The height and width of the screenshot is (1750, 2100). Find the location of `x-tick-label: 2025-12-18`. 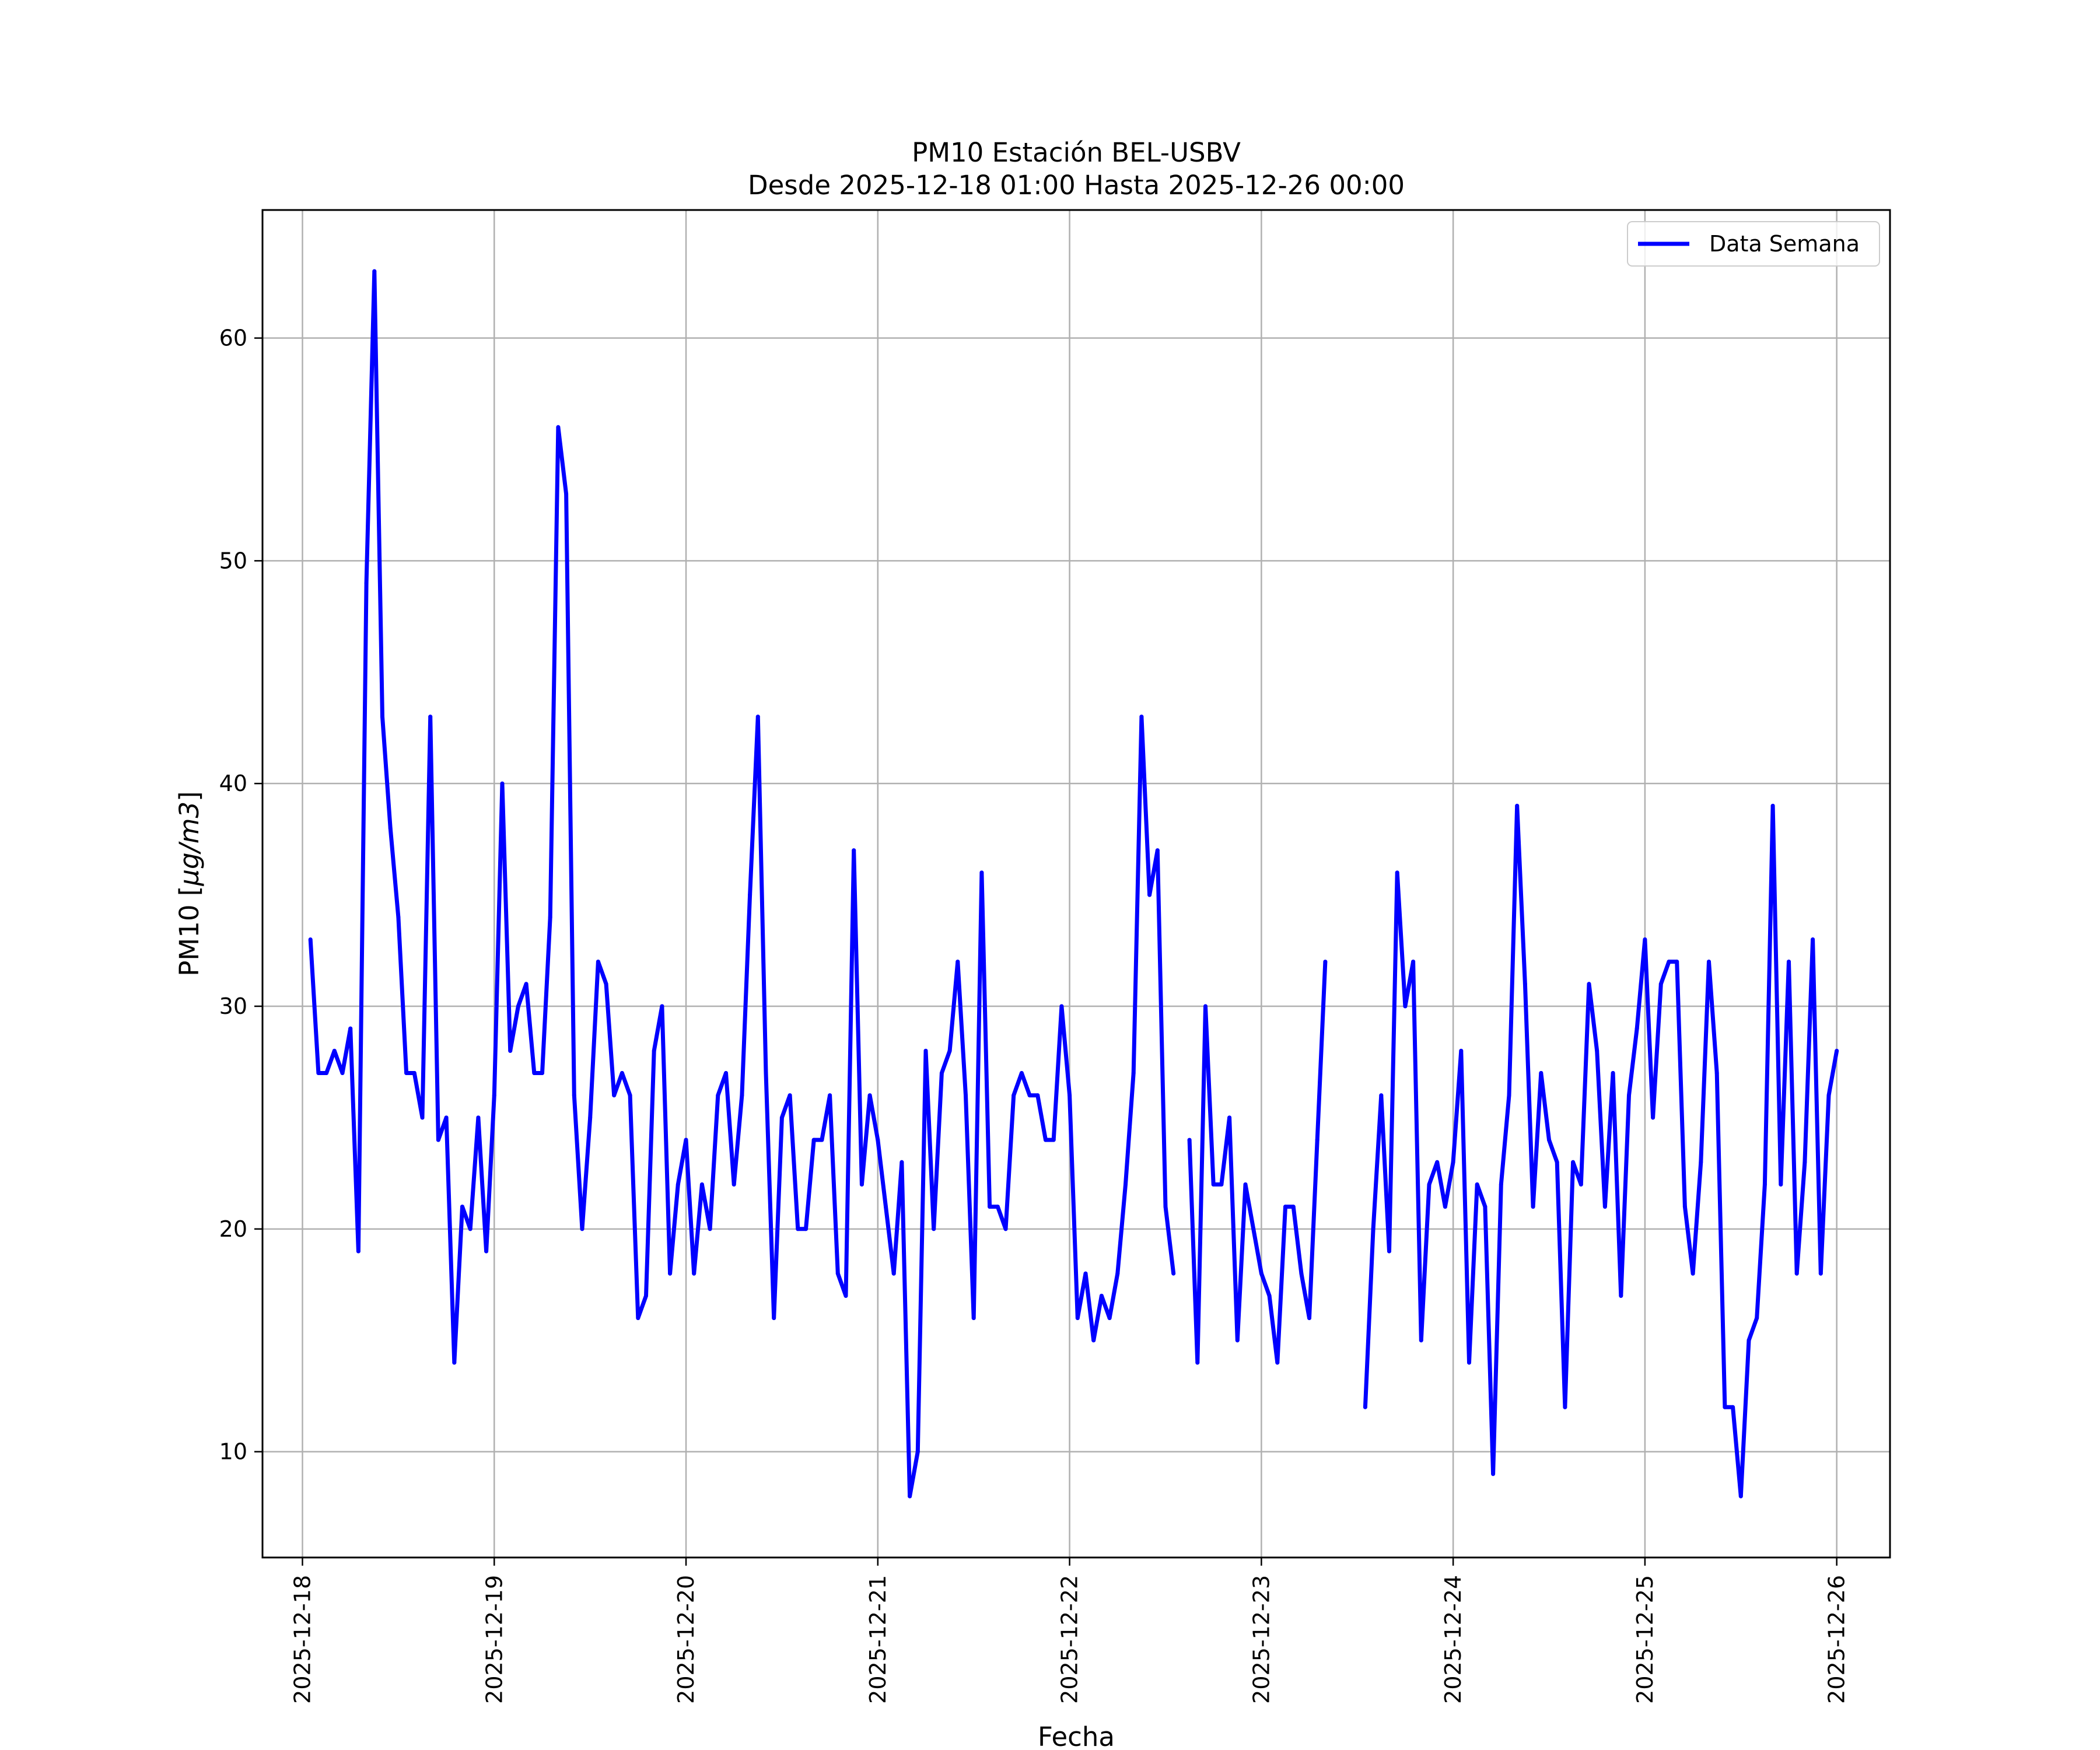

x-tick-label: 2025-12-18 is located at coordinates (302, 1639).